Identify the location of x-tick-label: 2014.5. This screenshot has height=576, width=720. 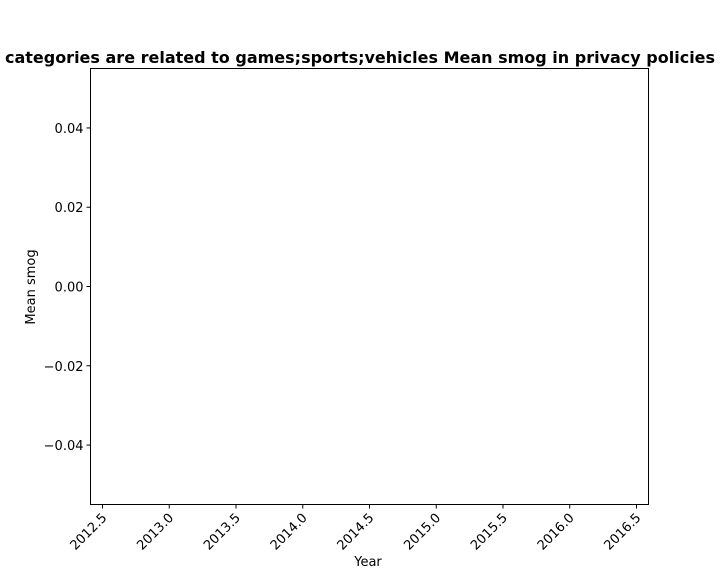
(356, 532).